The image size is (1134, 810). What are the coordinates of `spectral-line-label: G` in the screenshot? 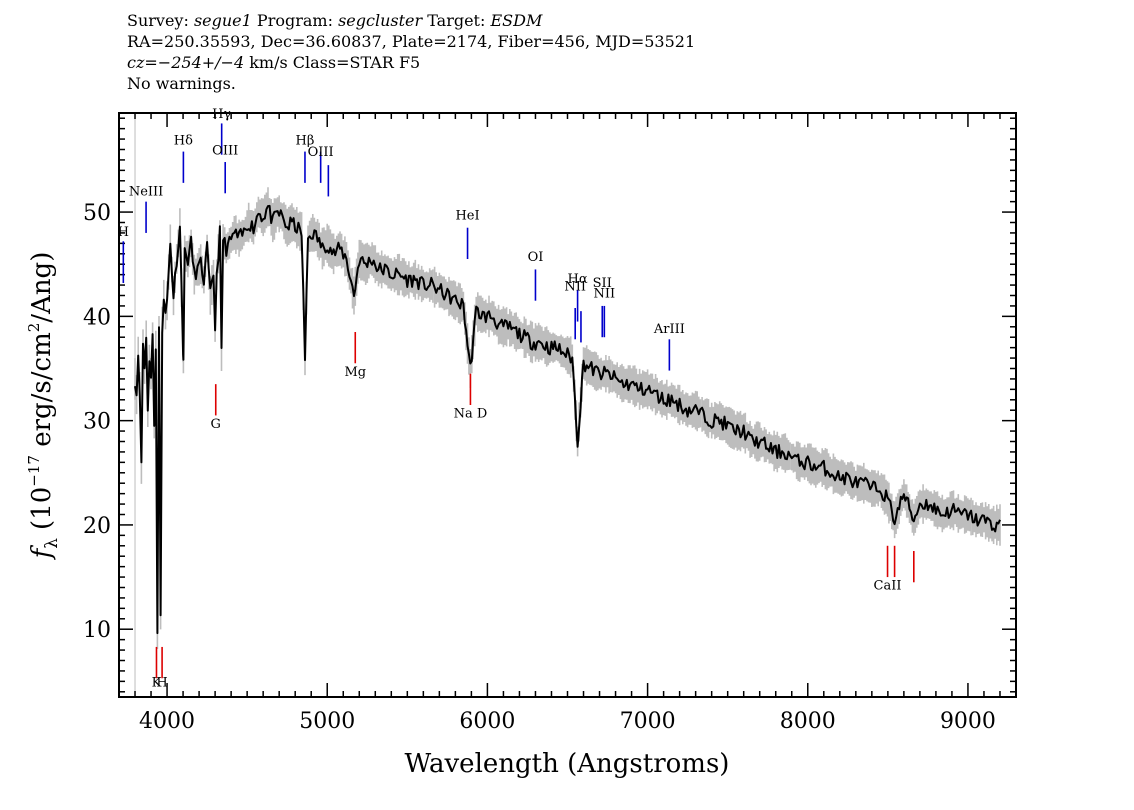 It's located at (216, 424).